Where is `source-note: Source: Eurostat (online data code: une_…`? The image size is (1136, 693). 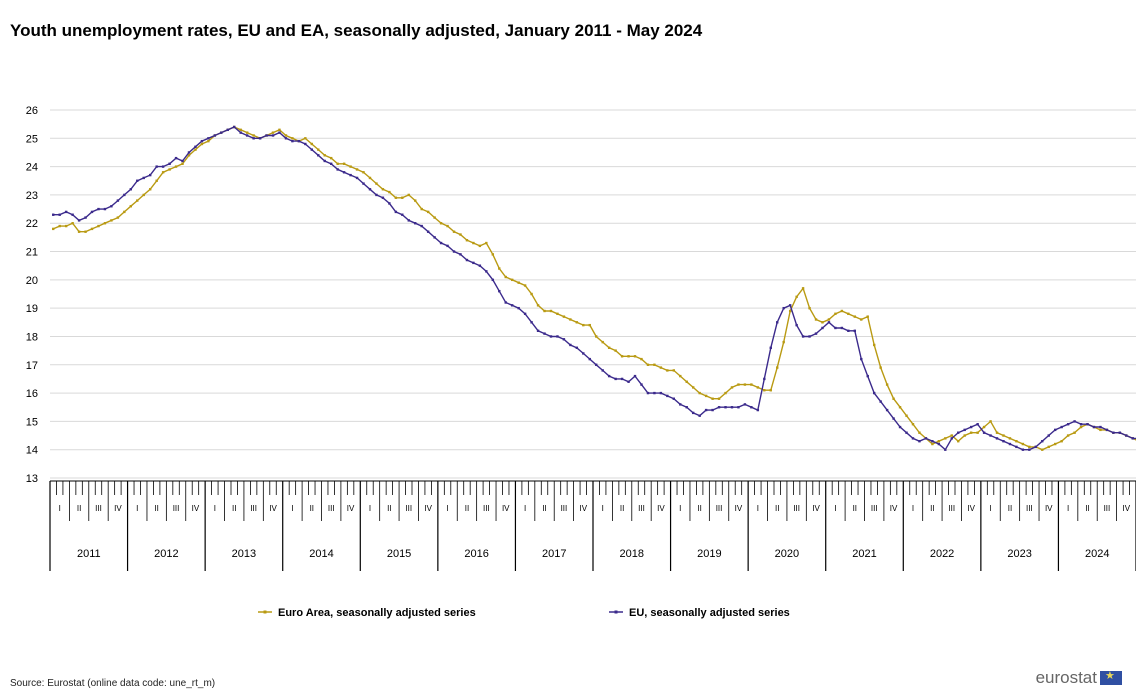 source-note: Source: Eurostat (online data code: une_… is located at coordinates (113, 683).